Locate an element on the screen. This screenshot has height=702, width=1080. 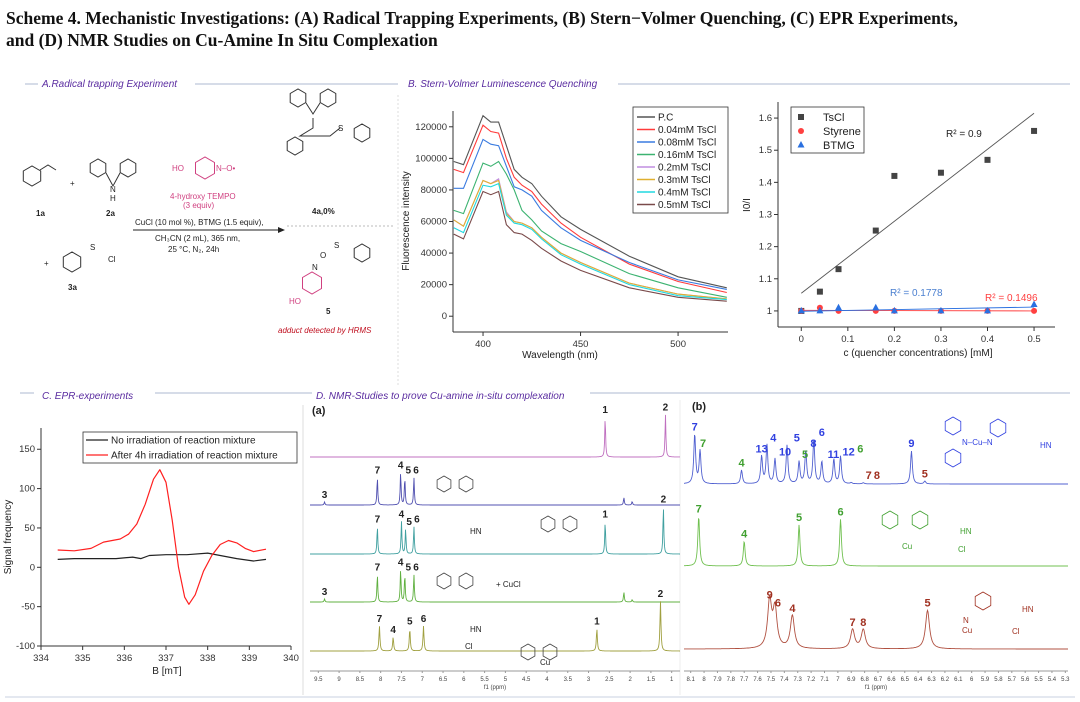
y-tick-label: 50 is located at coordinates (29, 528).